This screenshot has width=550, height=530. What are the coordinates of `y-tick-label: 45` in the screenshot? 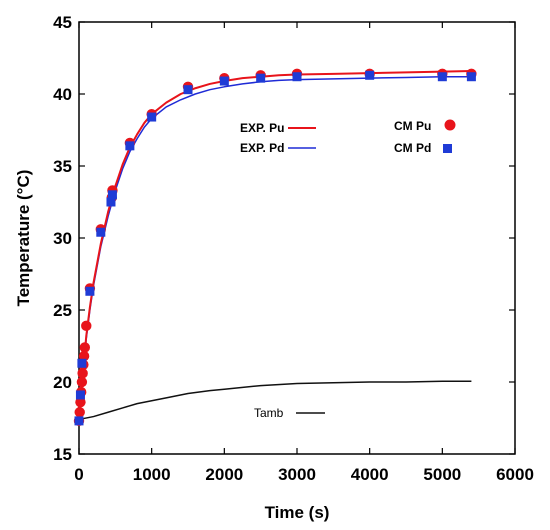 It's located at (62, 22).